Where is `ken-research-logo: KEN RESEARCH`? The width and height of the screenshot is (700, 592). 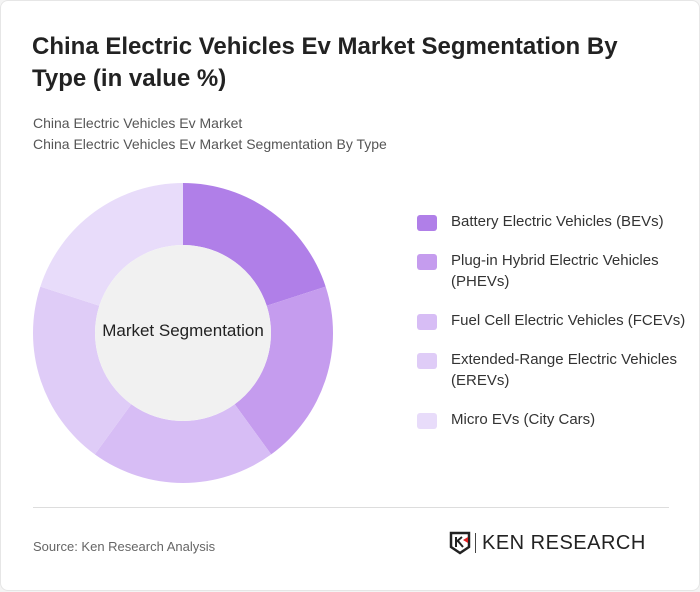 ken-research-logo: KEN RESEARCH is located at coordinates (547, 543).